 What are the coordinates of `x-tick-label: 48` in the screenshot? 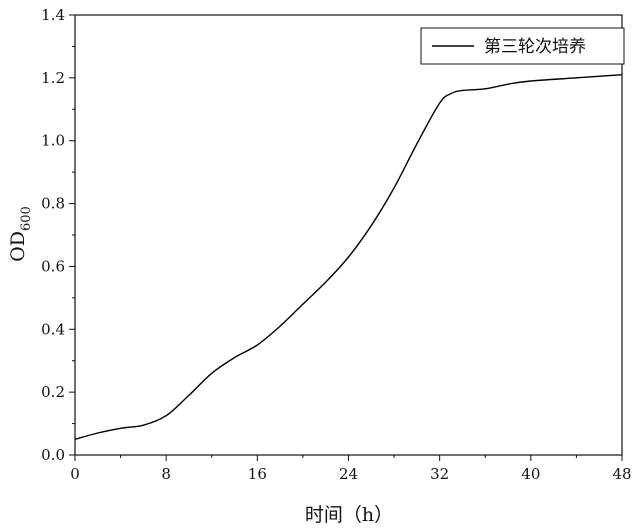 It's located at (621, 474).